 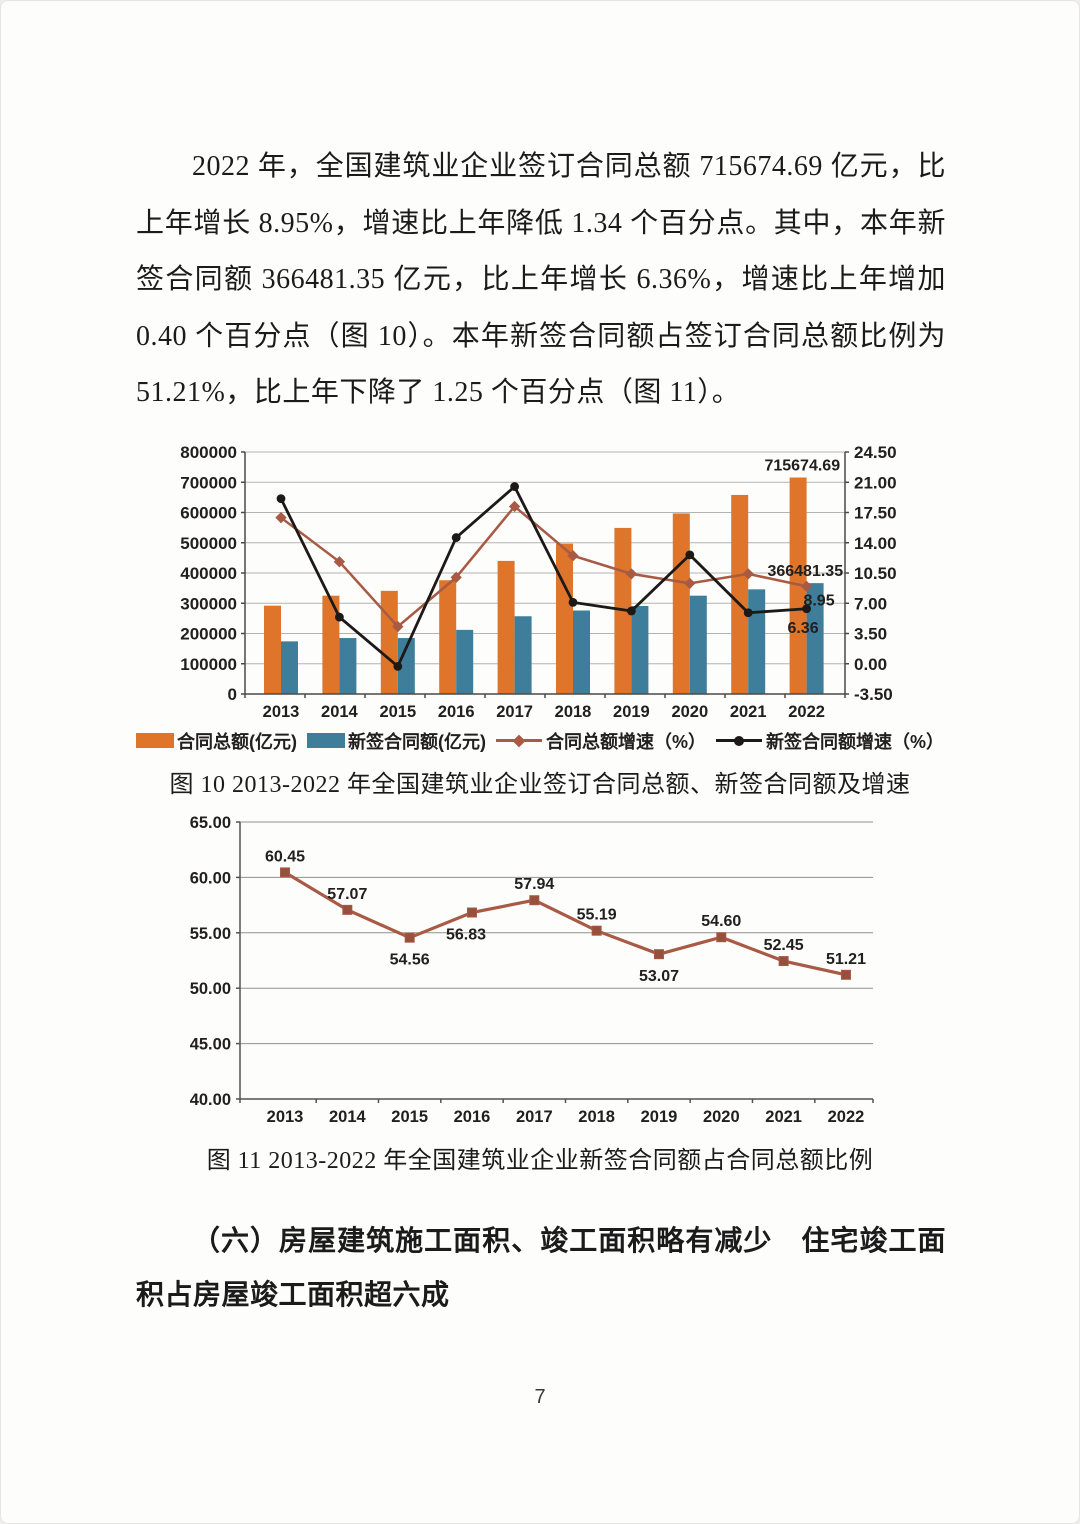 I want to click on legend-diamond-marker-icon, so click(x=519, y=741).